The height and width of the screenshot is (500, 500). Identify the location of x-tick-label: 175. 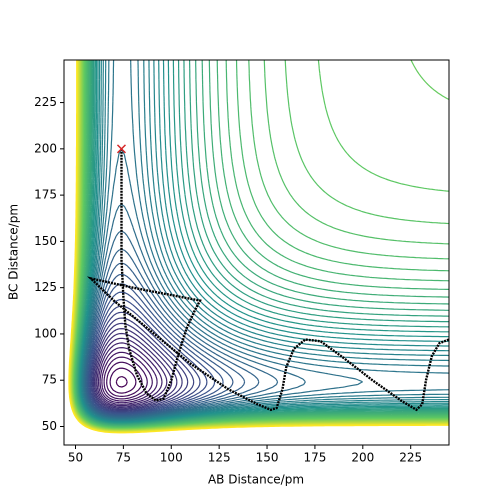
(314, 458).